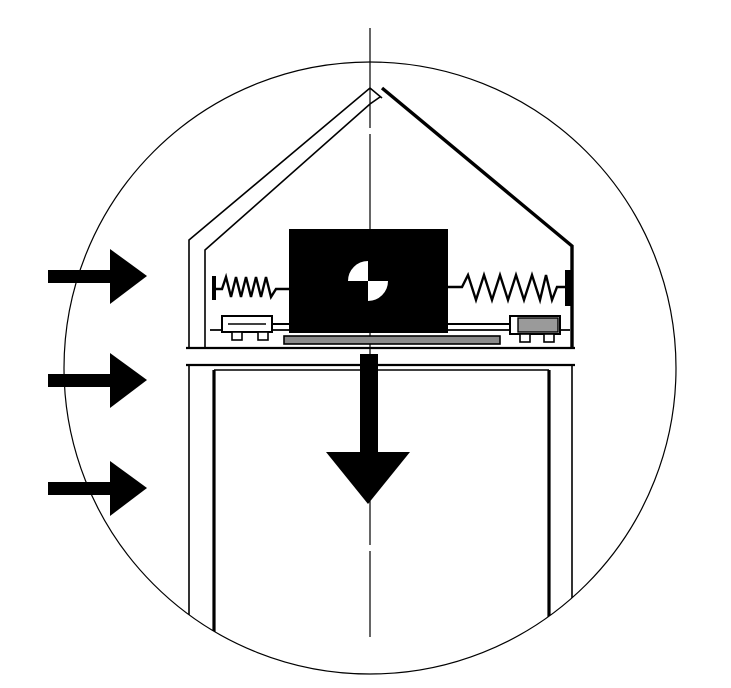 The width and height of the screenshot is (731, 688). I want to click on sliding-plate, so click(392, 340).